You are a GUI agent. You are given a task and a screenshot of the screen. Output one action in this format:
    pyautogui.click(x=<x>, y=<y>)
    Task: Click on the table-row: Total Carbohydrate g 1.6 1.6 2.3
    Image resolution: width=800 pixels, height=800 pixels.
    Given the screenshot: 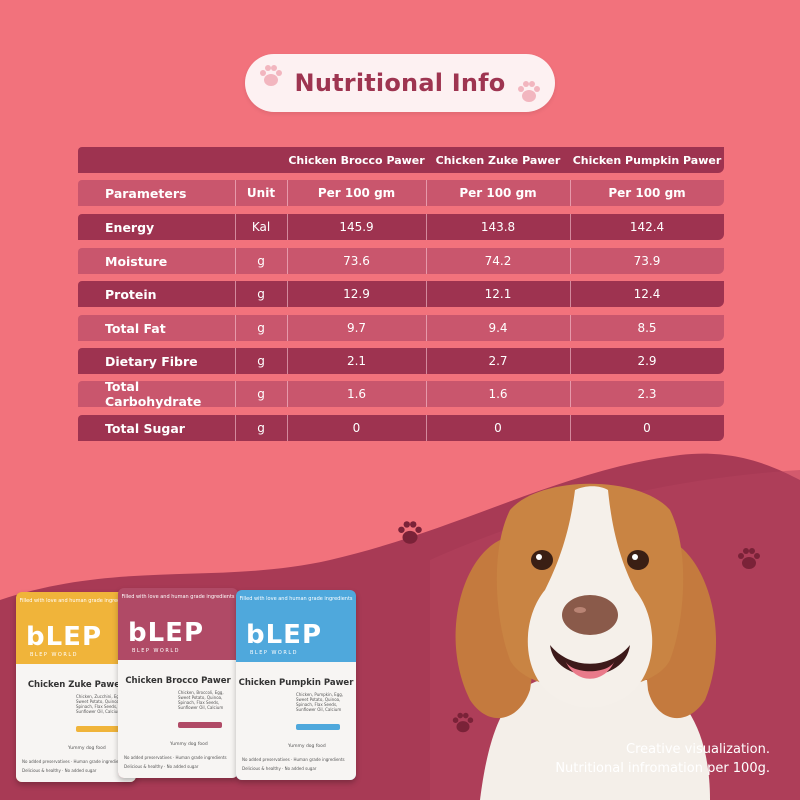 What is the action you would take?
    pyautogui.click(x=401, y=394)
    